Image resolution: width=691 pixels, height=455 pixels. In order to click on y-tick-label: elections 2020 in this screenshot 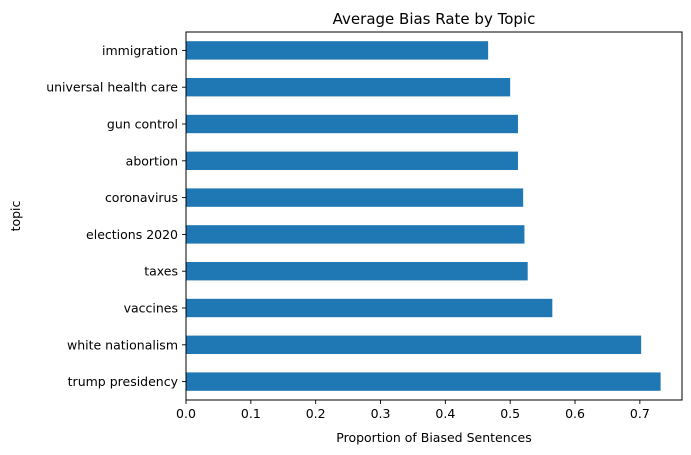, I will do `click(132, 234)`.